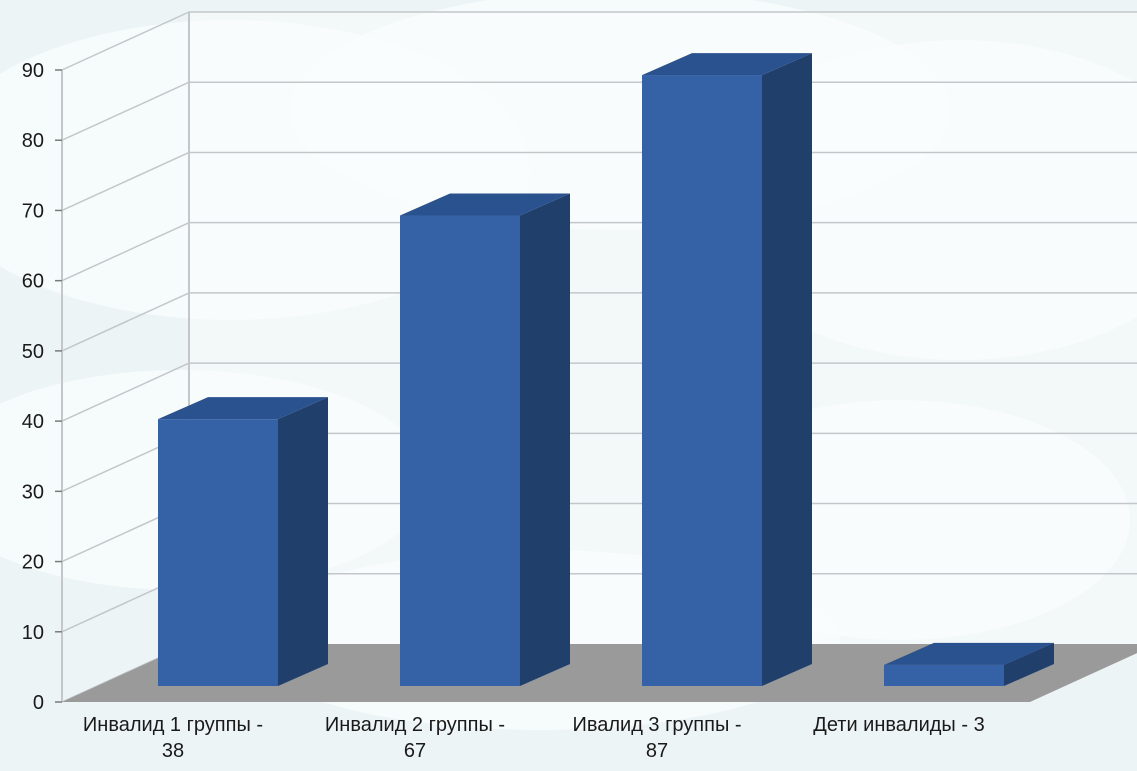  What do you see at coordinates (33, 422) in the screenshot?
I see `y-tick-label: 40` at bounding box center [33, 422].